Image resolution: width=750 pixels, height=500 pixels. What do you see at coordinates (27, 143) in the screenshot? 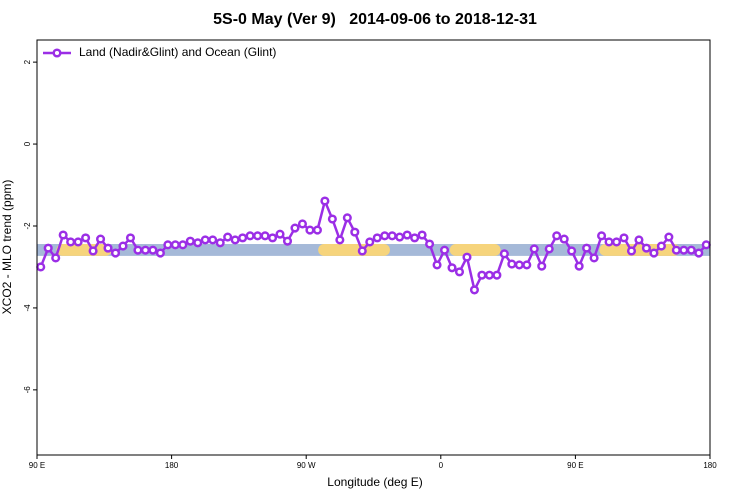
I see `y-tick-label: 0` at bounding box center [27, 143].